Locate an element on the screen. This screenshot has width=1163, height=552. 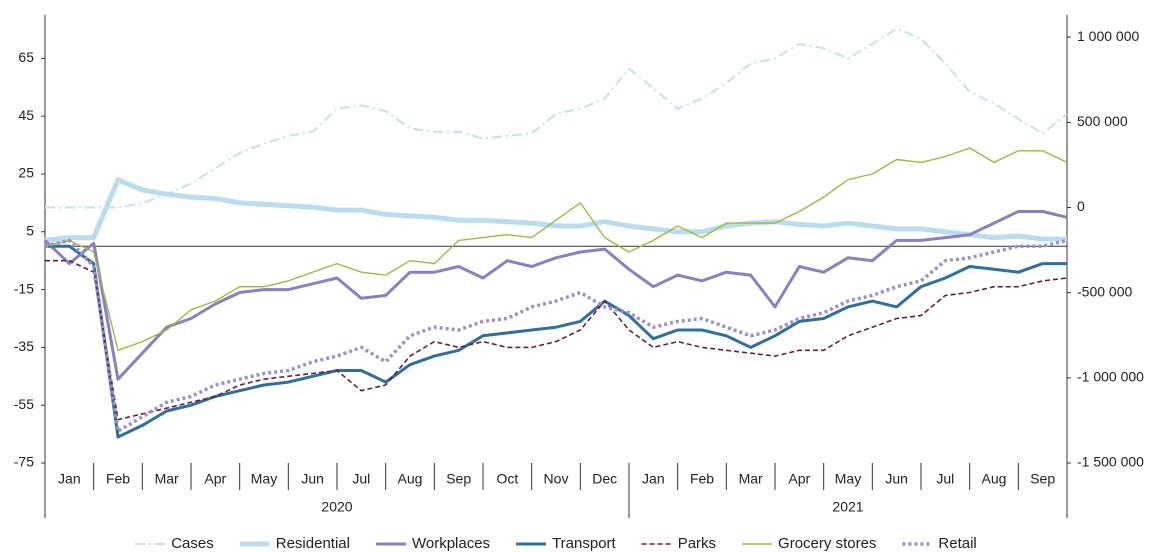
year-label: 2020 is located at coordinates (336, 507).